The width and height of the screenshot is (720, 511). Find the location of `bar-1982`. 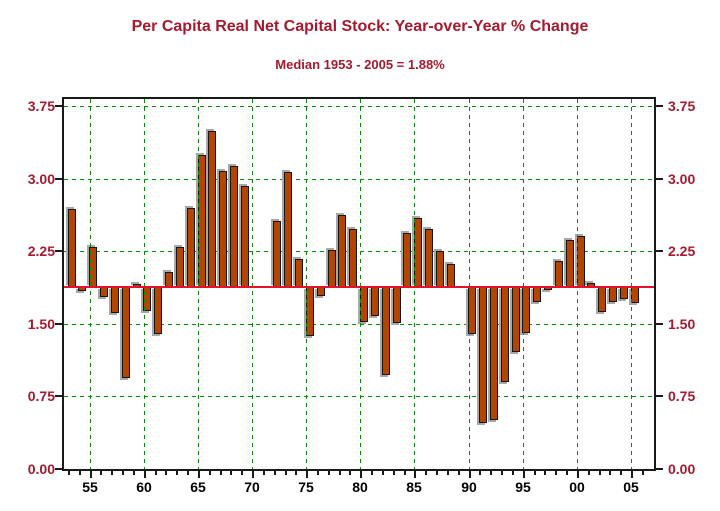

bar-1982 is located at coordinates (386, 331).